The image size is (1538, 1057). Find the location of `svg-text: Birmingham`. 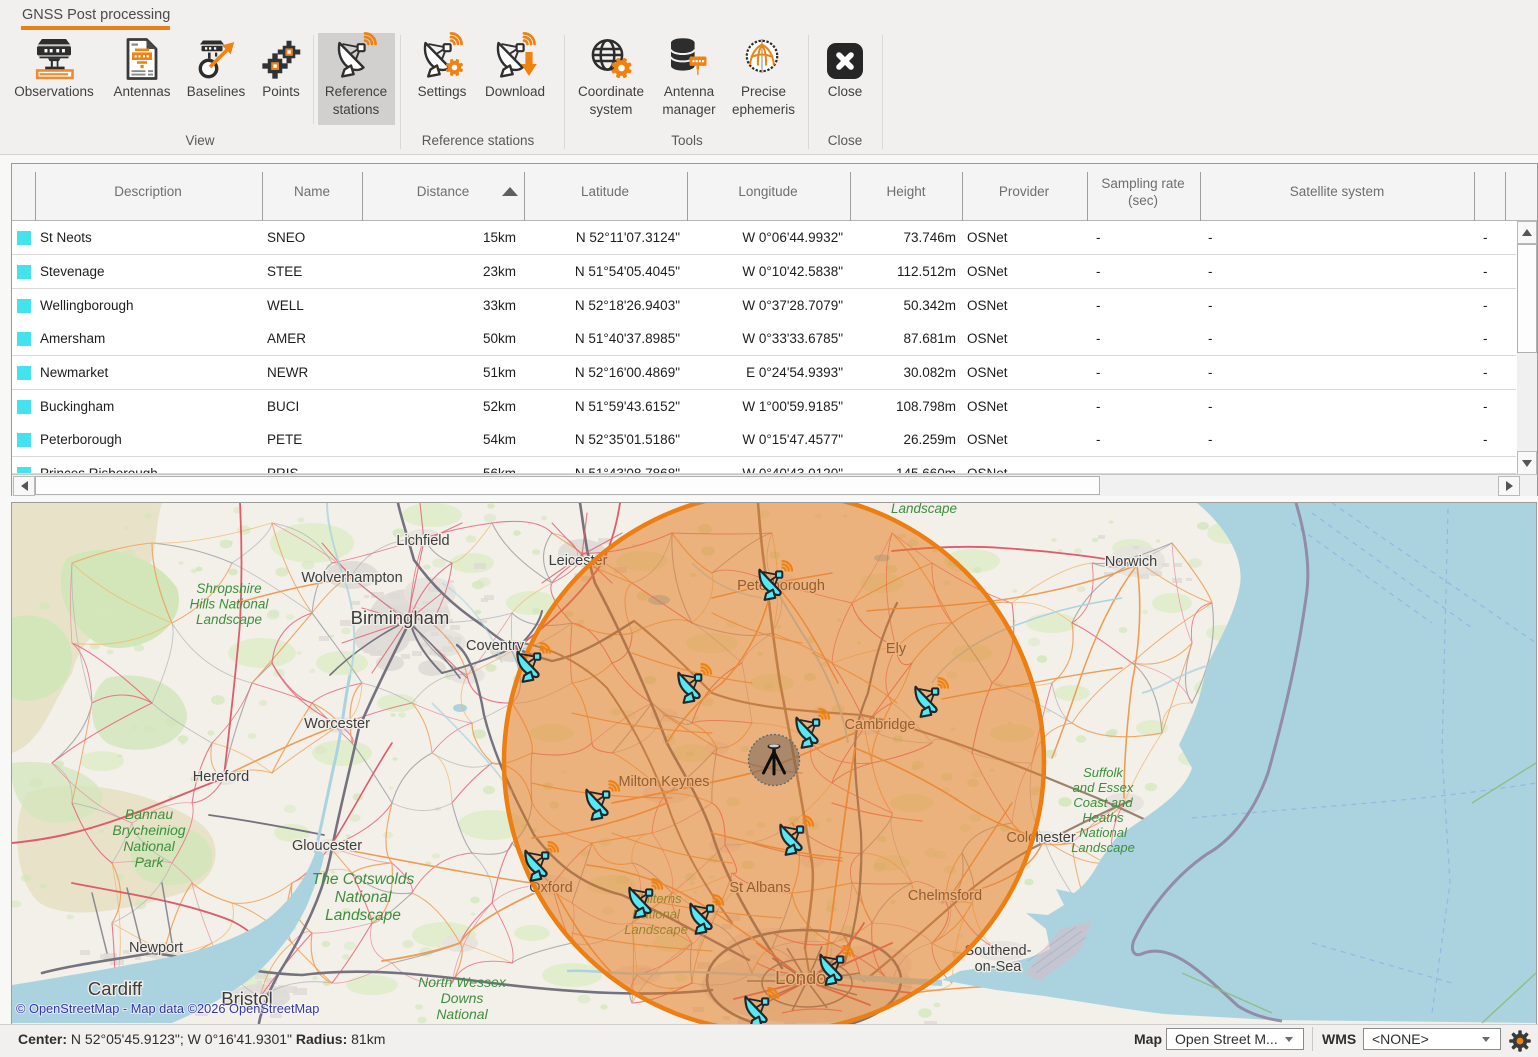

svg-text: Birmingham is located at coordinates (400, 617).